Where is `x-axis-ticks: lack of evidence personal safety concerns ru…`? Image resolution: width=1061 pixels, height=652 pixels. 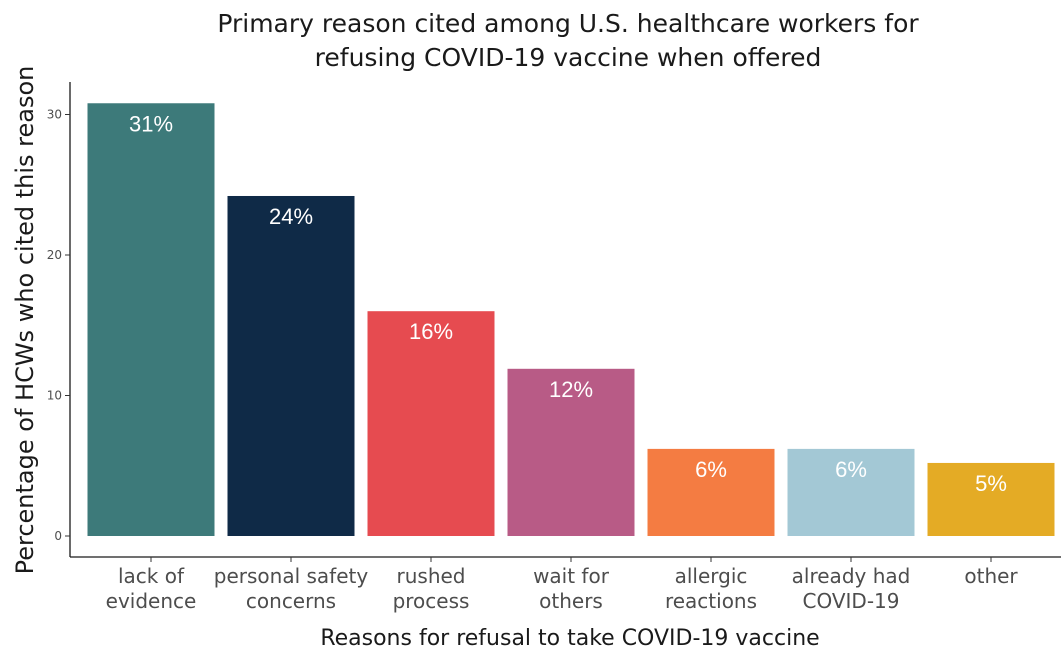
x-axis-ticks: lack of evidence personal safety concerns ru… is located at coordinates (562, 585).